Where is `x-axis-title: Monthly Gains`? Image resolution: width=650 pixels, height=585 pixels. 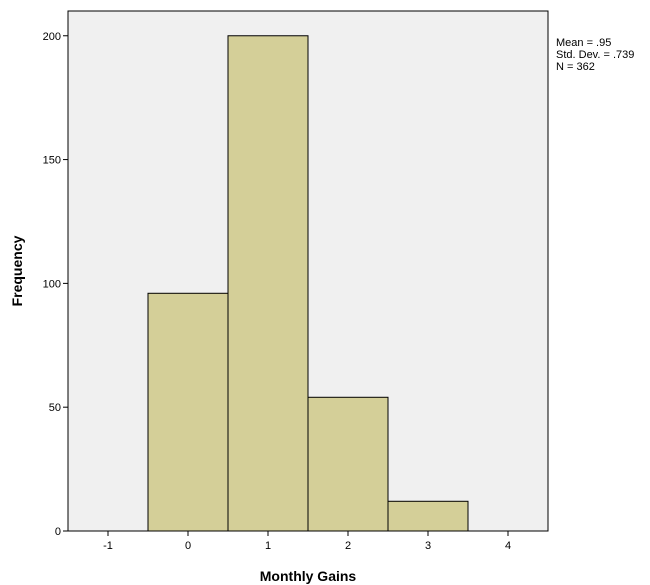
x-axis-title: Monthly Gains is located at coordinates (308, 576).